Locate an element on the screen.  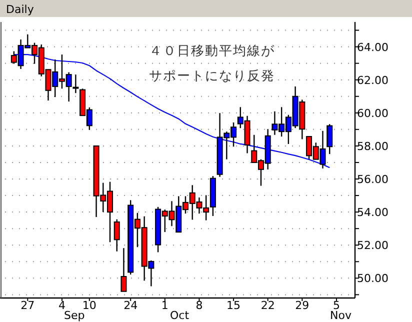
y-tick-label: 56.00 is located at coordinates (372, 179).